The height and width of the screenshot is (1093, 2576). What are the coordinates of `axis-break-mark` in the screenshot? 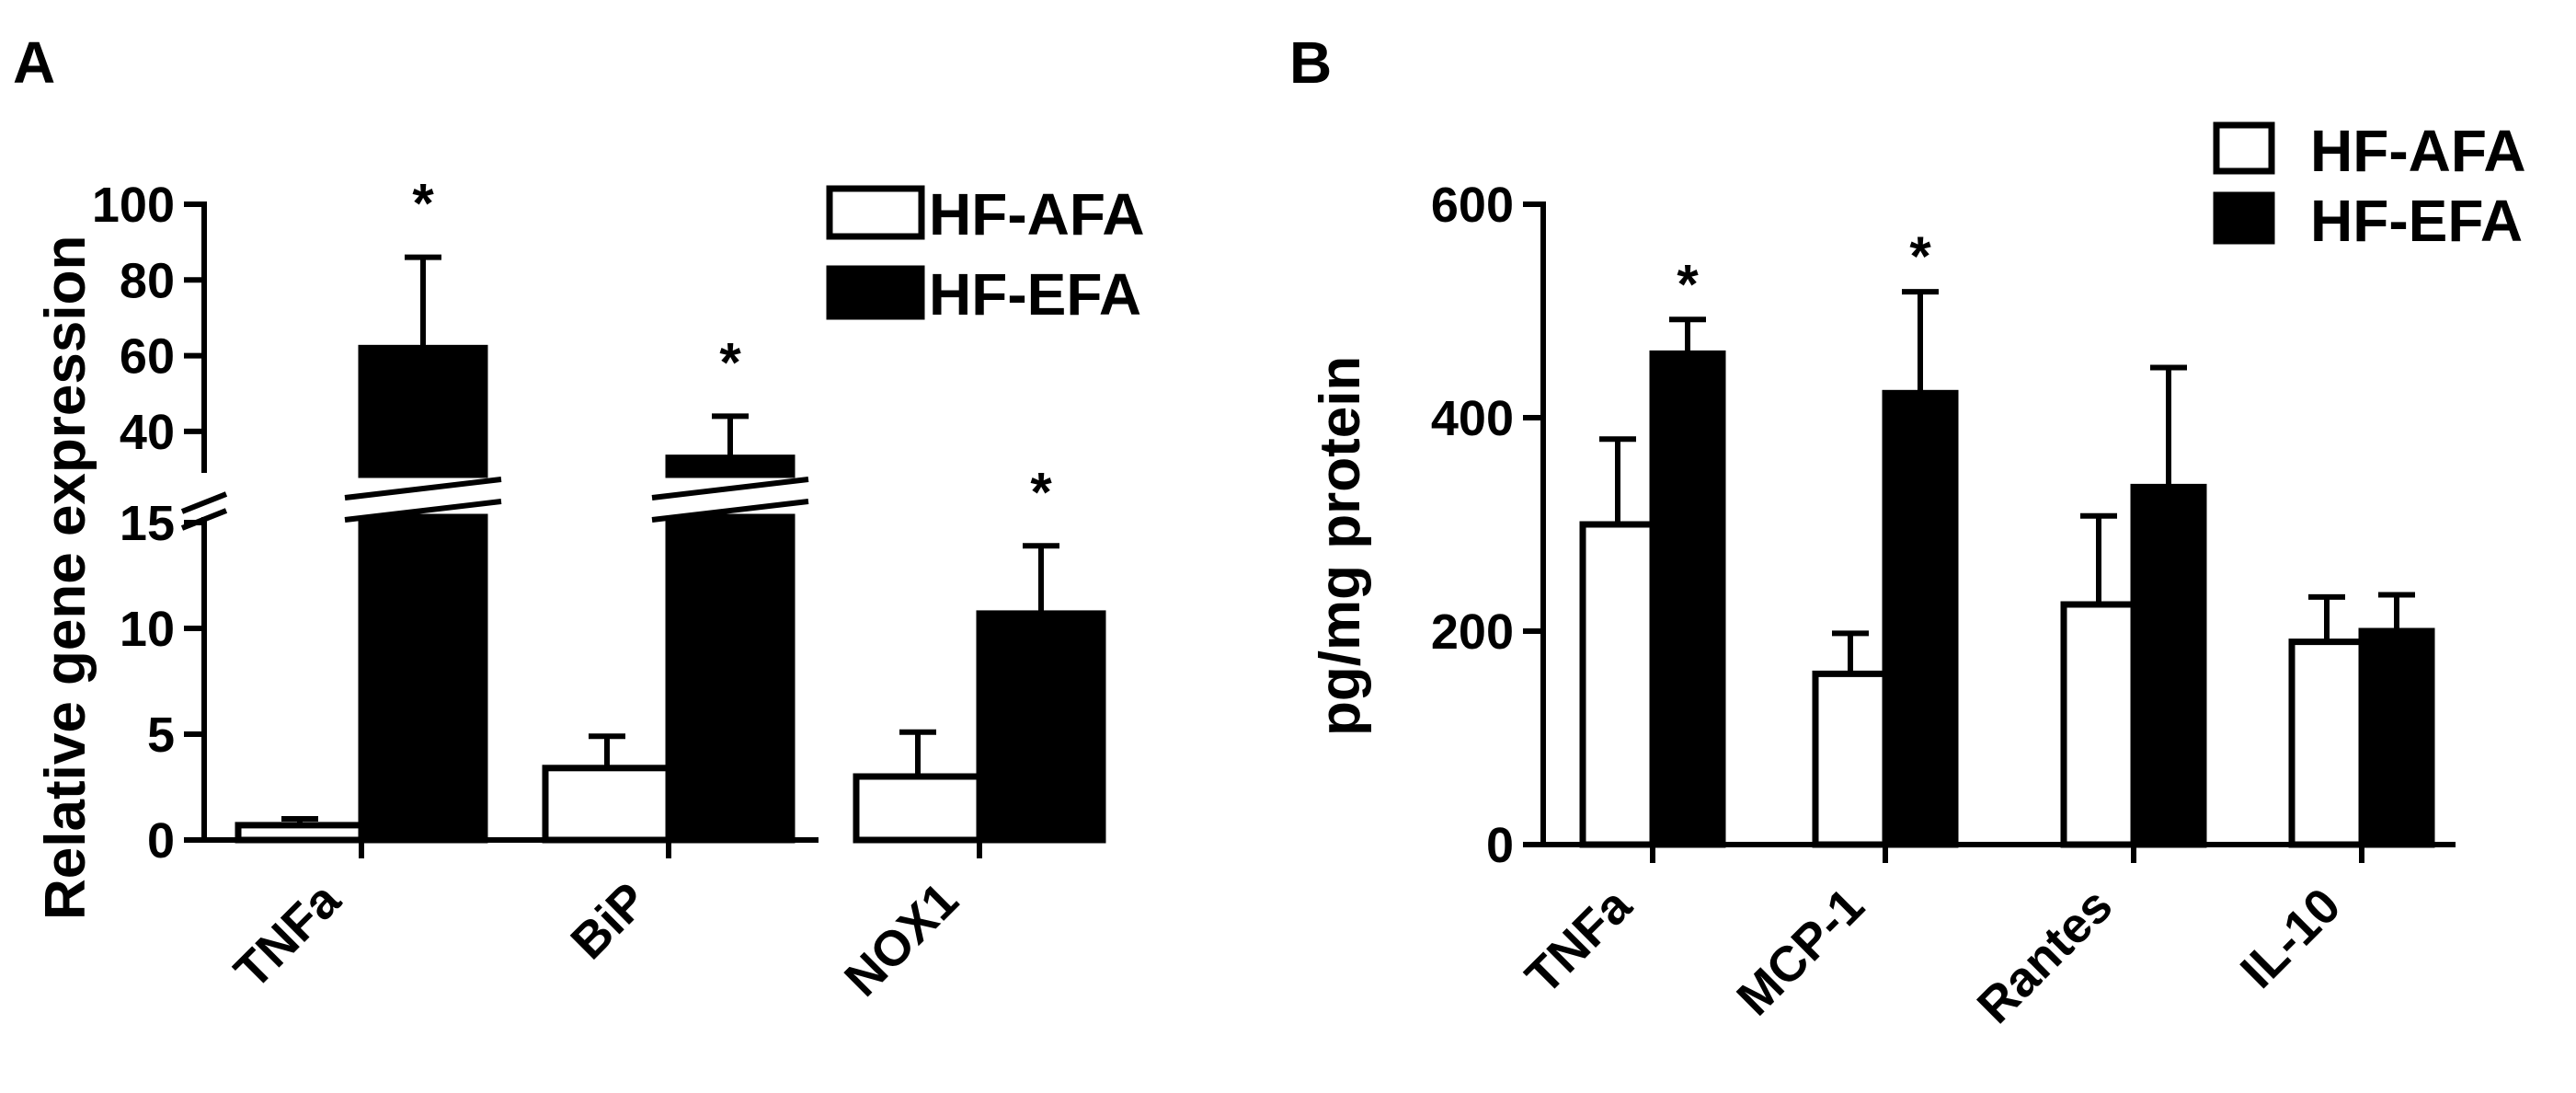 It's located at (204, 502).